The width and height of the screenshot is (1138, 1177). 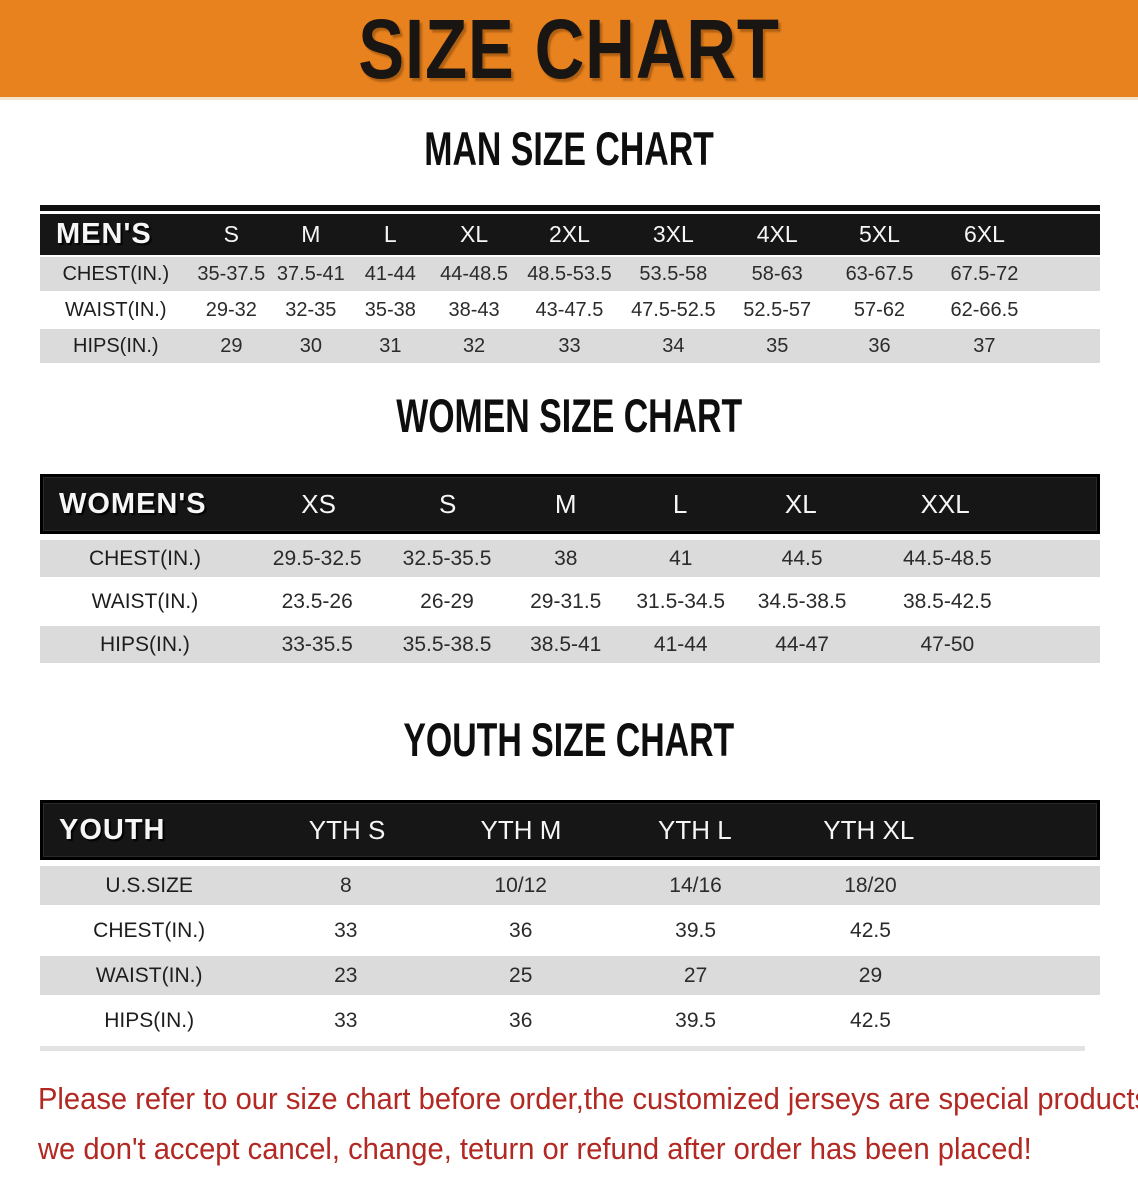 What do you see at coordinates (681, 558) in the screenshot?
I see `size-value: 41` at bounding box center [681, 558].